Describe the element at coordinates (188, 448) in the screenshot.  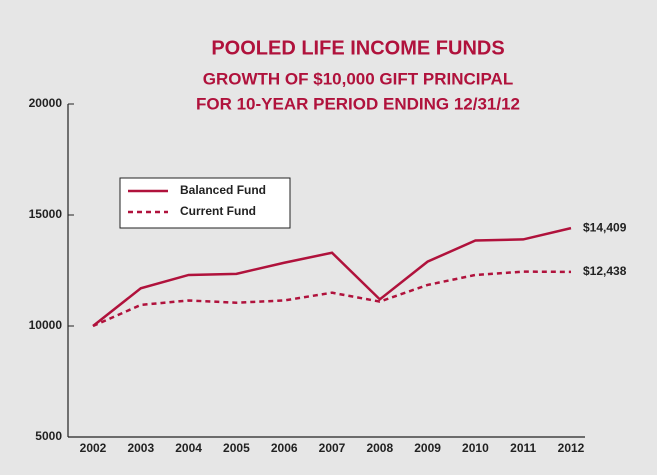
I see `x-tick-label: 2004` at that location.